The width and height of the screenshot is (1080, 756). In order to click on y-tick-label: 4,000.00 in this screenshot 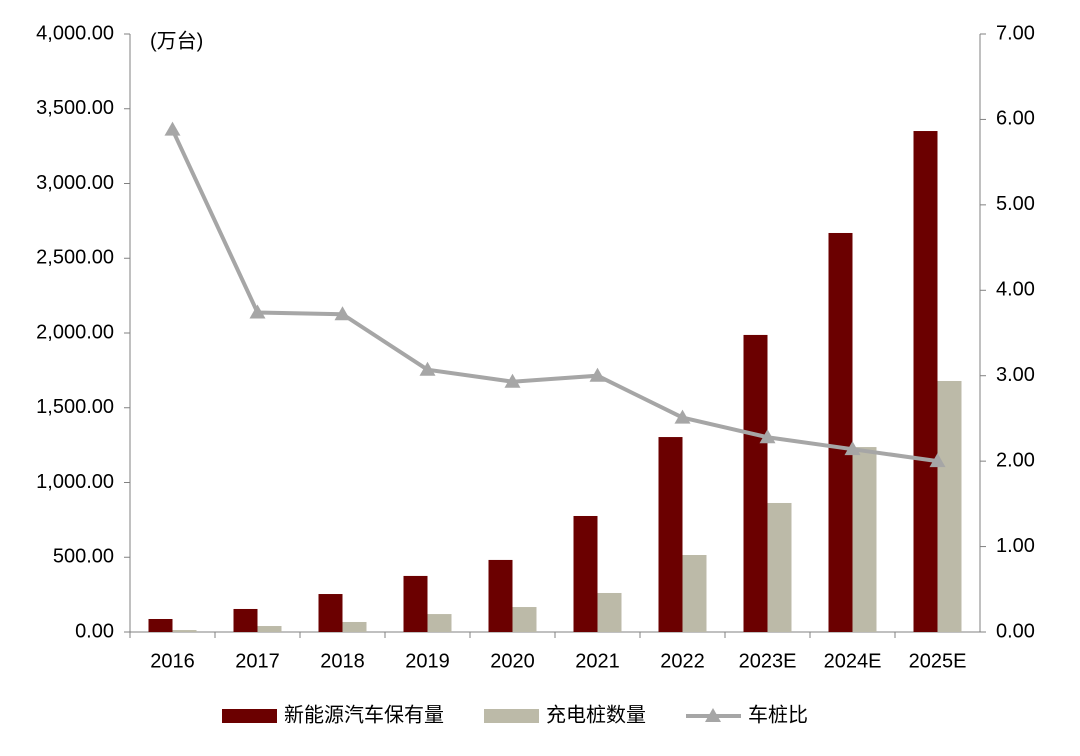, I will do `click(75, 33)`.